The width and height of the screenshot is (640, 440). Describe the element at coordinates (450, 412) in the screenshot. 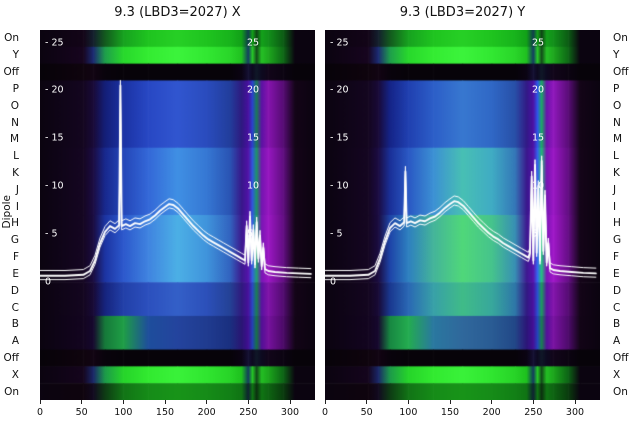

I see `x-tick-label-1-150: 150` at that location.